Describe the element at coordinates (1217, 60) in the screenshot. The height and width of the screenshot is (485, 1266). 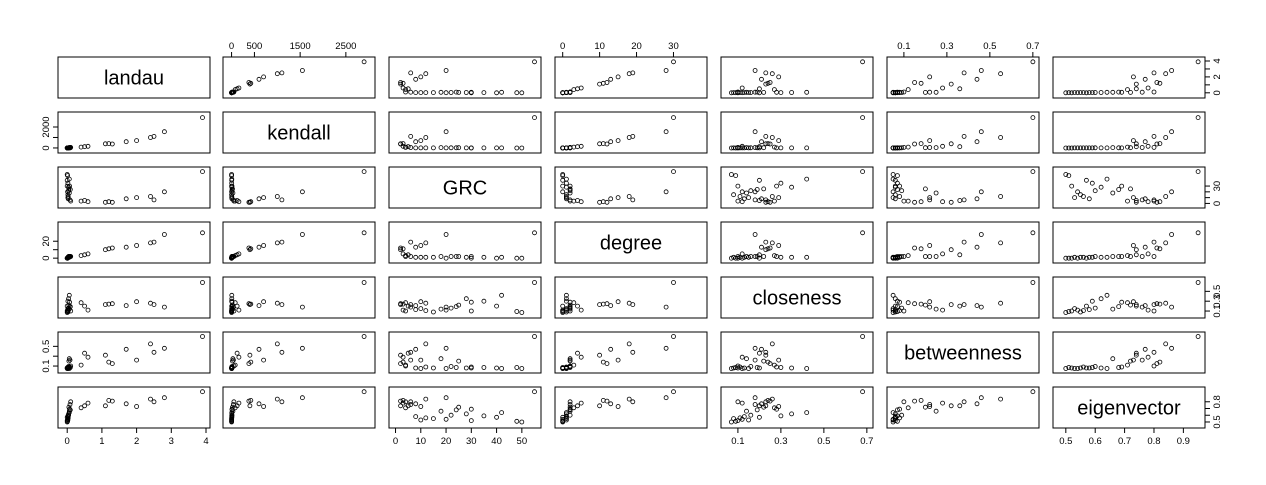
I see `ytick-label-right-0-4: 4` at that location.